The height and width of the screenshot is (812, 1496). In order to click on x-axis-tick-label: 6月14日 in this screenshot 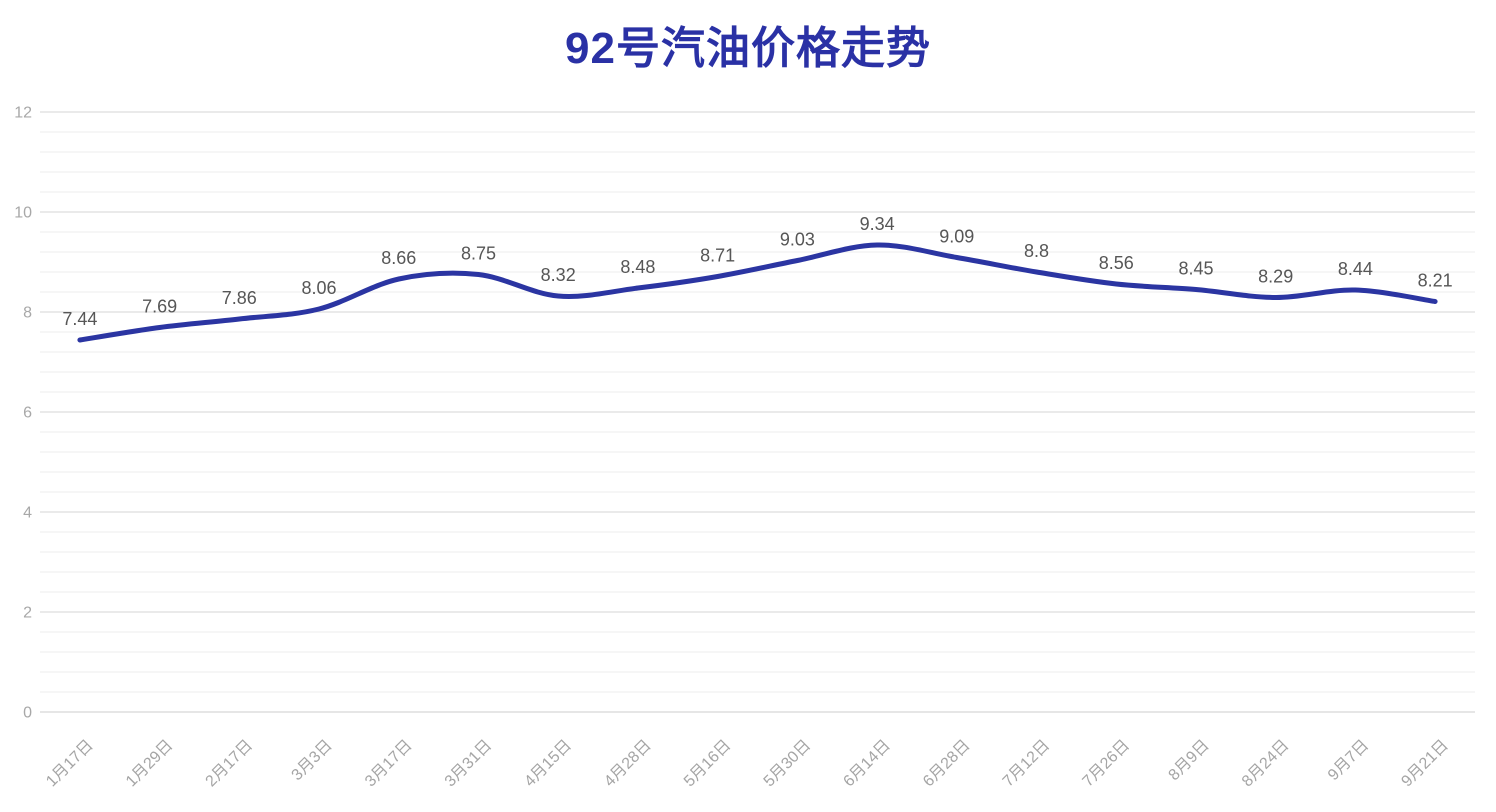, I will do `click(867, 764)`.